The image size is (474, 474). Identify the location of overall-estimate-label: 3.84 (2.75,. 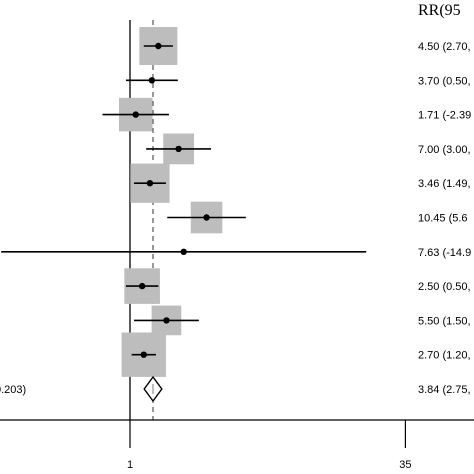
(444, 390).